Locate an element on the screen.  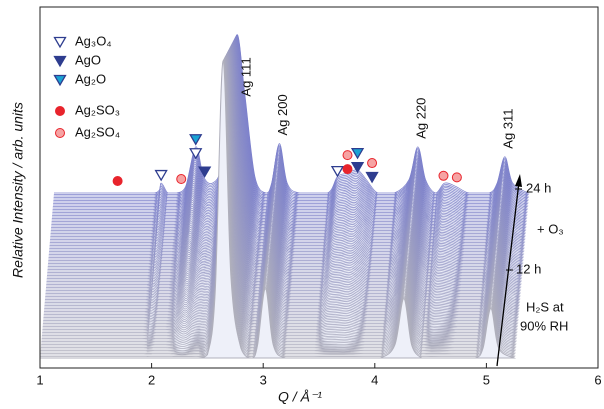
x-axis-label: Q / Å⁻¹ is located at coordinates (300, 397).